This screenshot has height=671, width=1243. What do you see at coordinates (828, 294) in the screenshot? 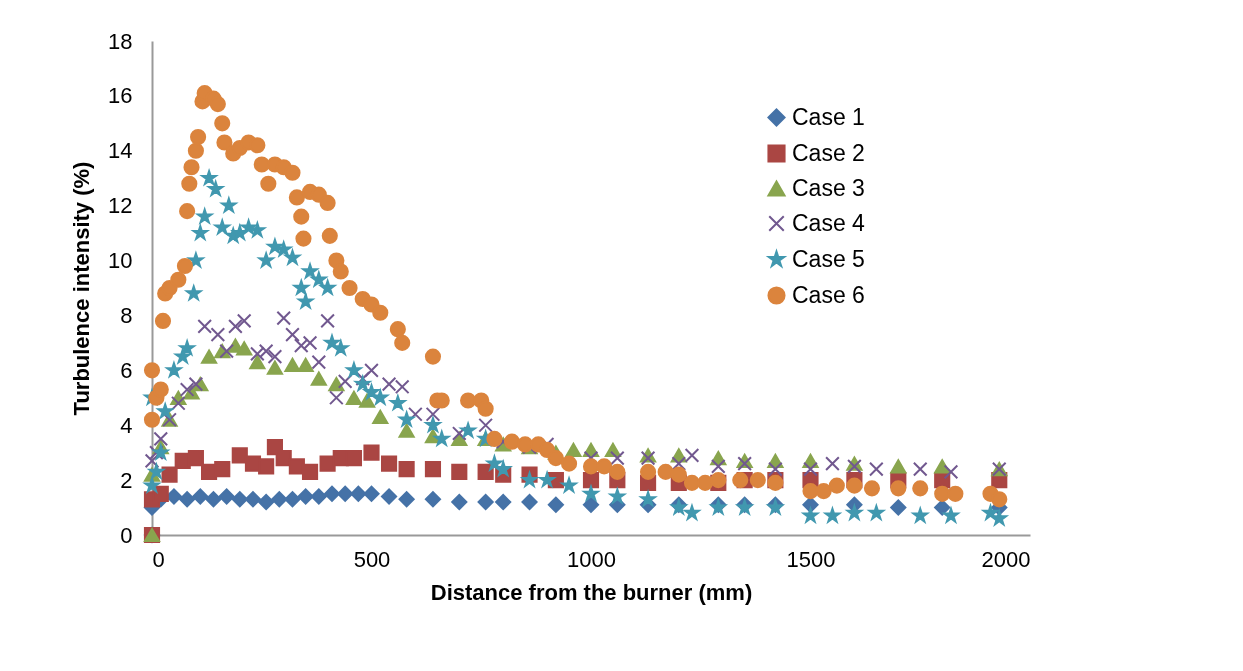
I see `legend-label: Case 6` at bounding box center [828, 294].